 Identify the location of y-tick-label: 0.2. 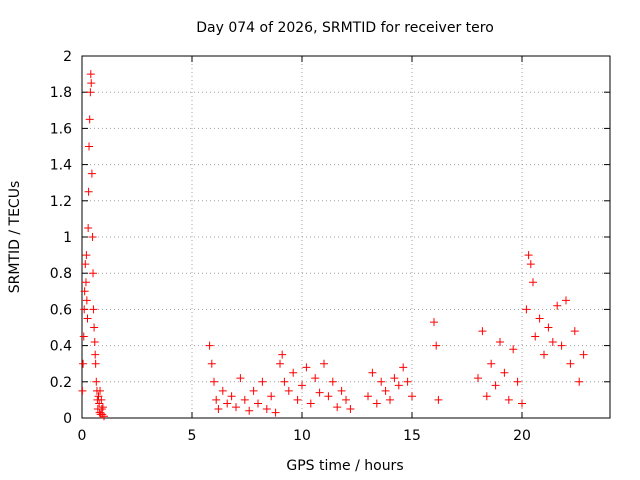
(61, 383).